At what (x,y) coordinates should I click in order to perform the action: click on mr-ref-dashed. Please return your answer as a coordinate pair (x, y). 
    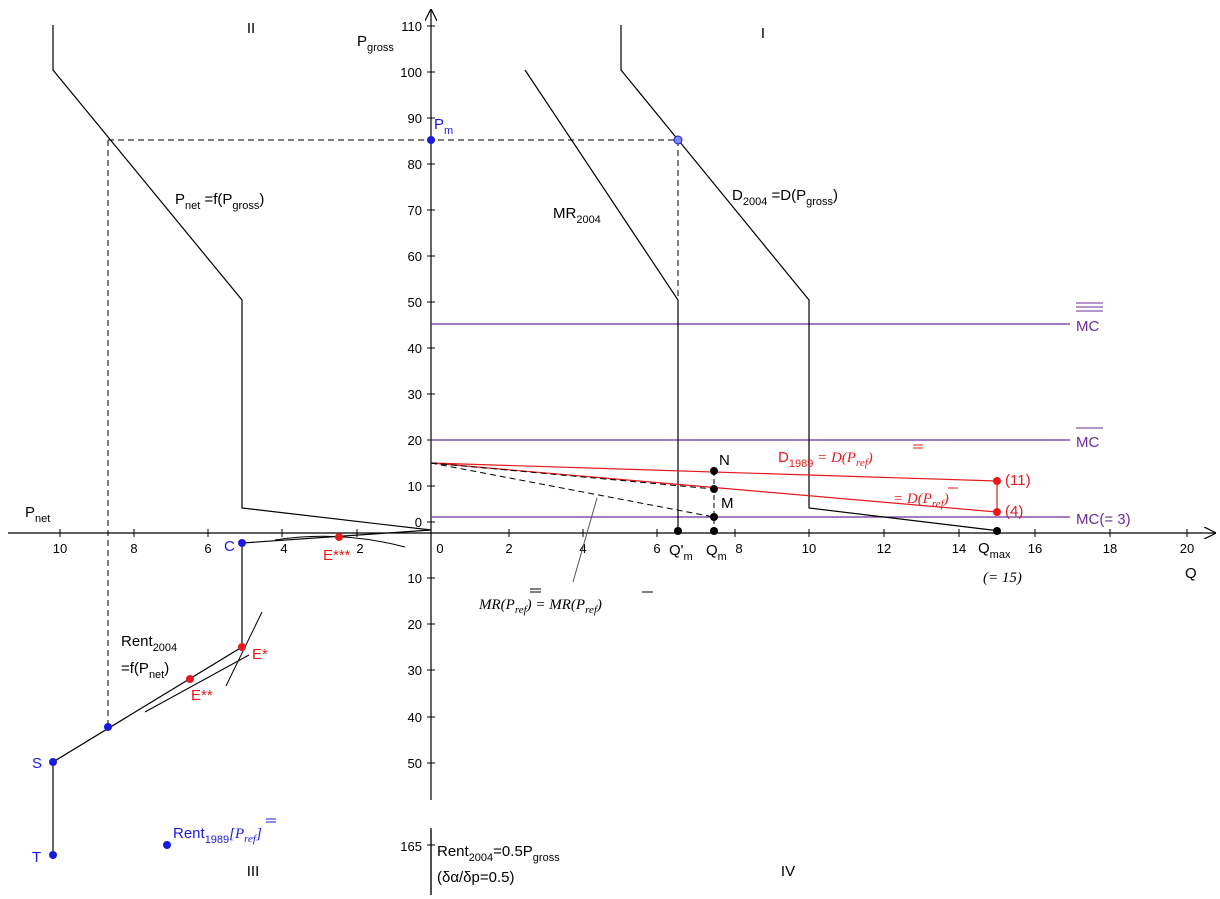
    Looking at the image, I should click on (572, 490).